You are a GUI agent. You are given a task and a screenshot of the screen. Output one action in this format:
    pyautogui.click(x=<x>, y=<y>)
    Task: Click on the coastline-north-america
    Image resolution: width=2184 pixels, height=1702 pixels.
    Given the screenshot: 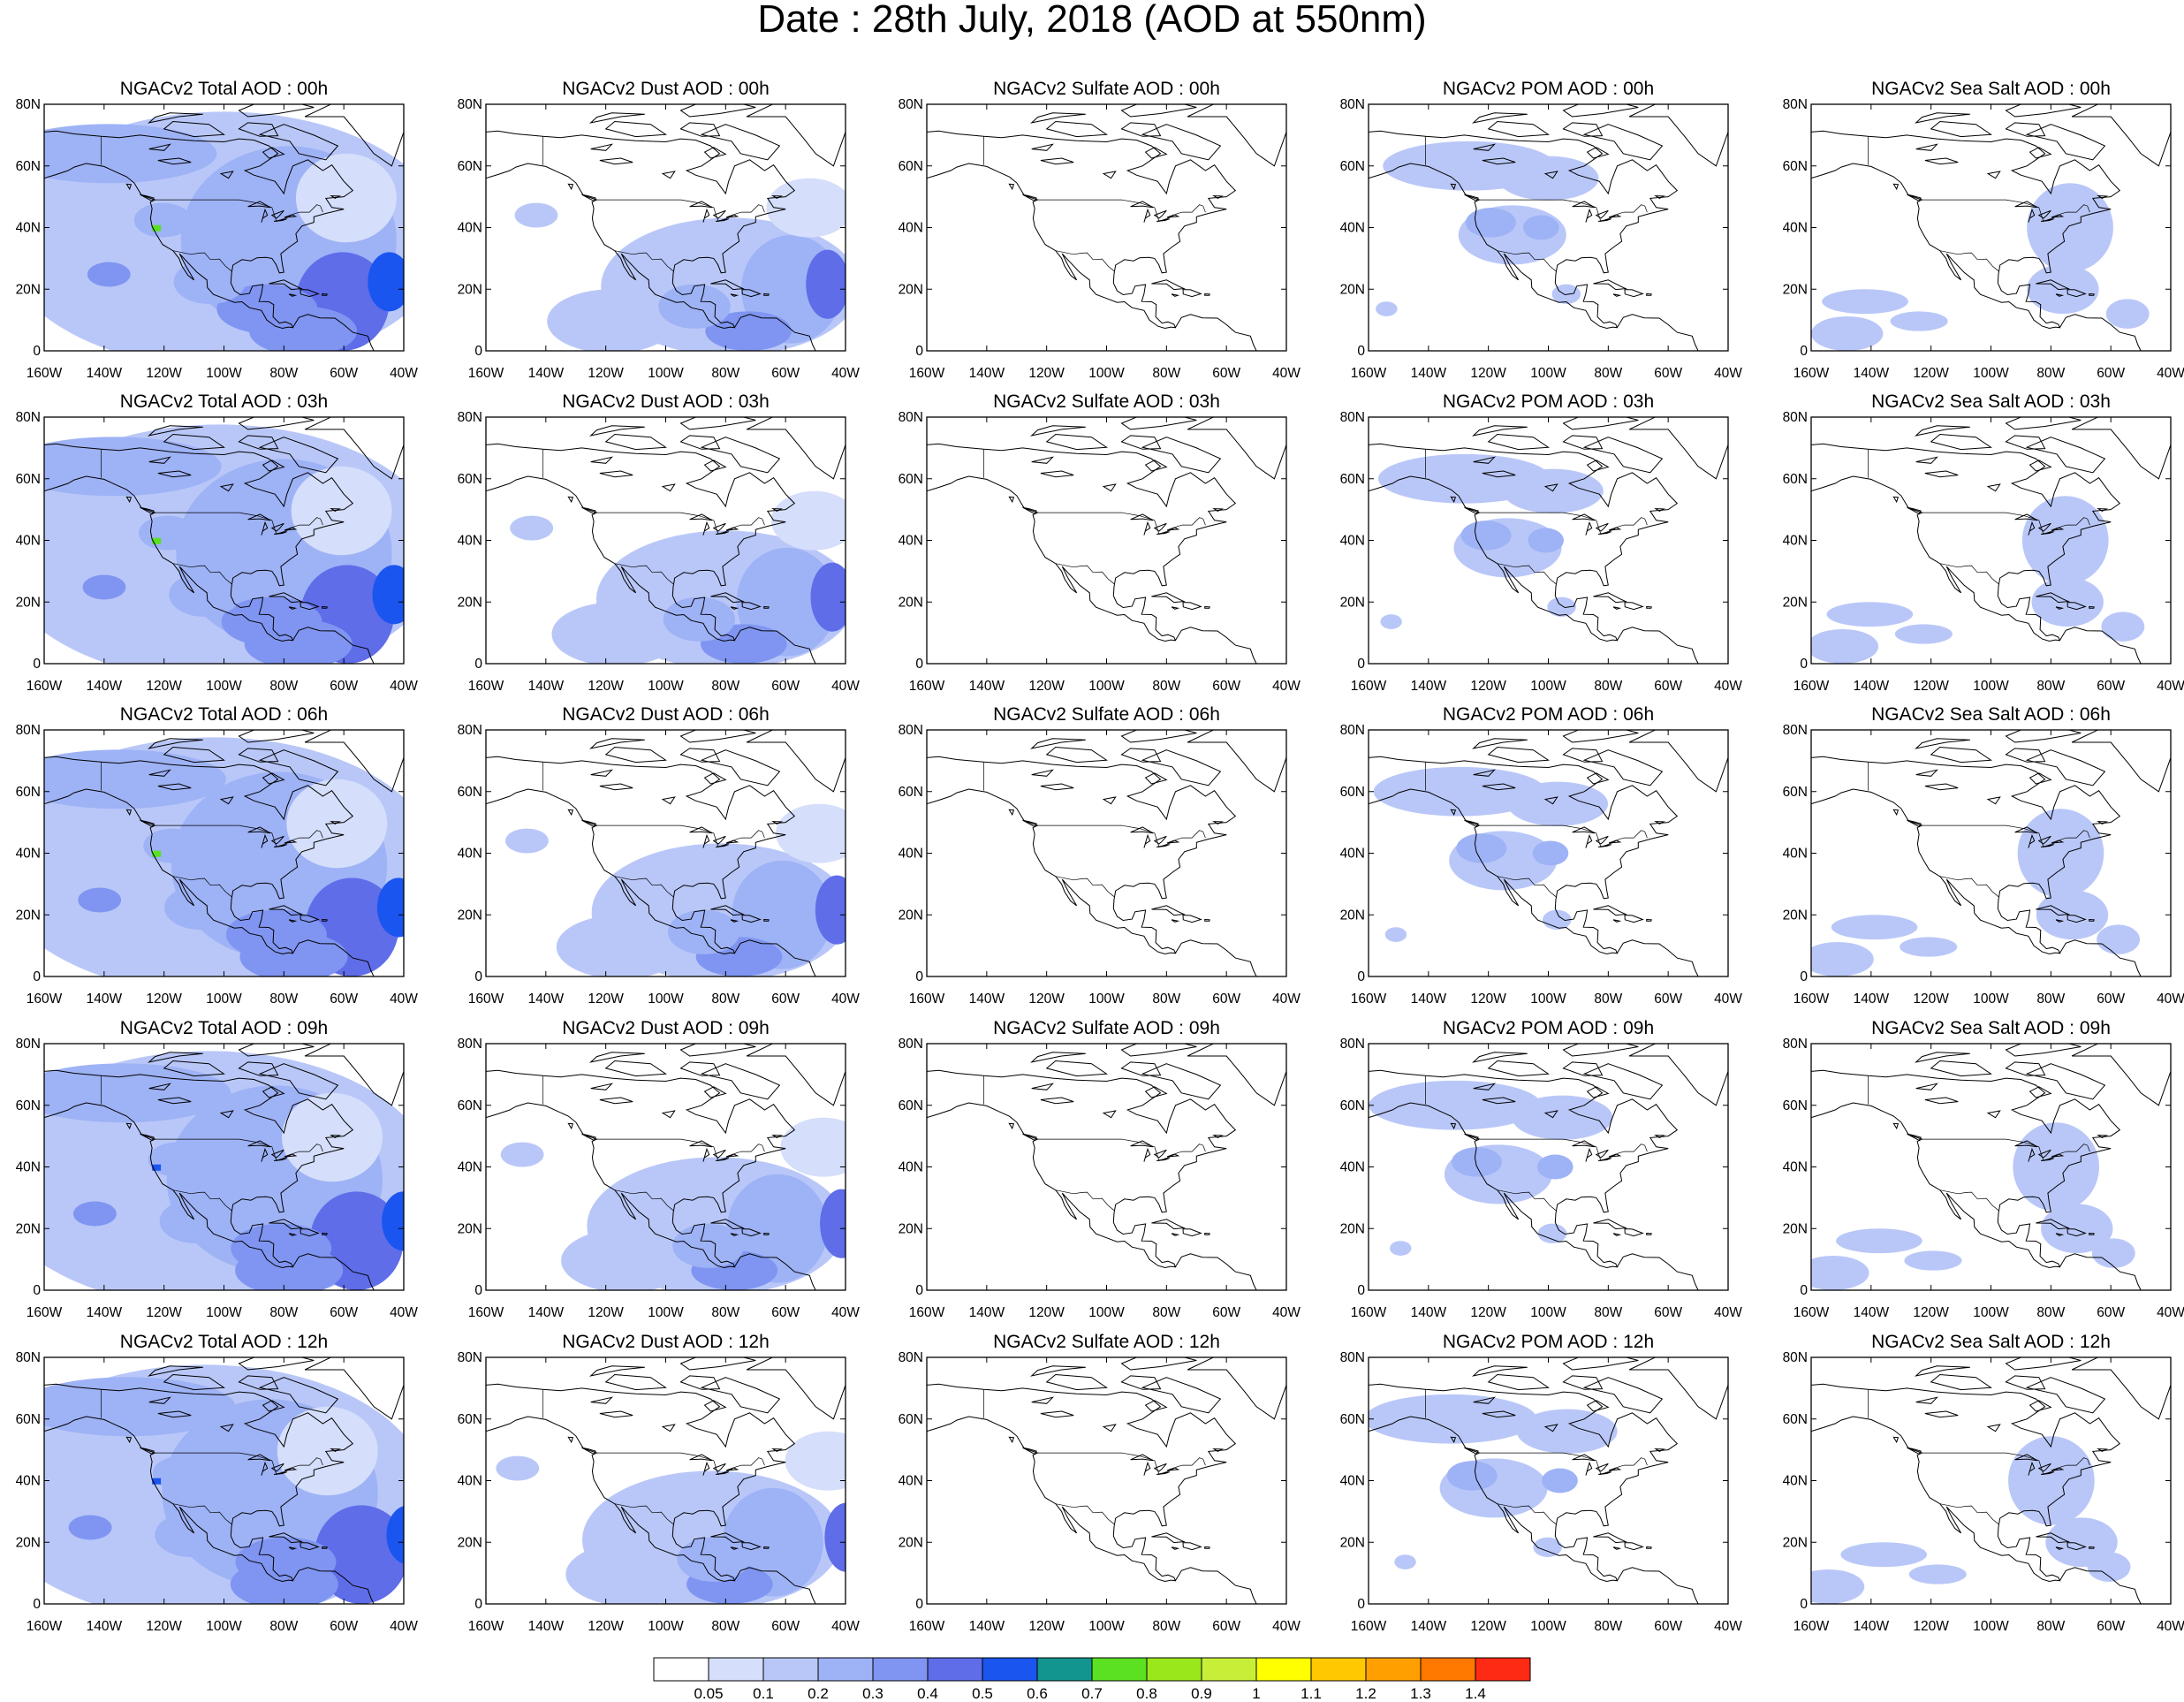 What is the action you would take?
    pyautogui.click(x=641, y=1483)
    